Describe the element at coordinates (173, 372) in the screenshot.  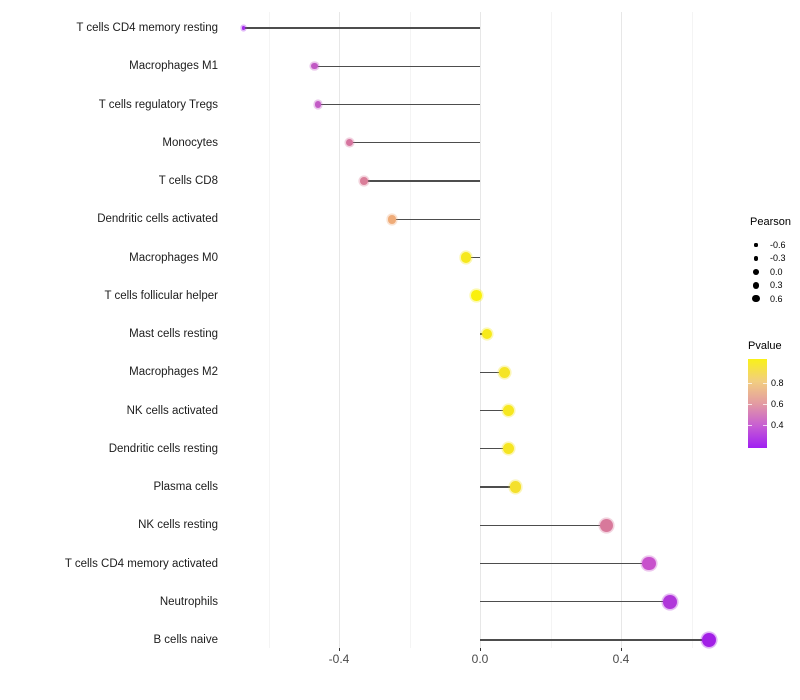
I see `y-axis-label: Macrophages M2` at that location.